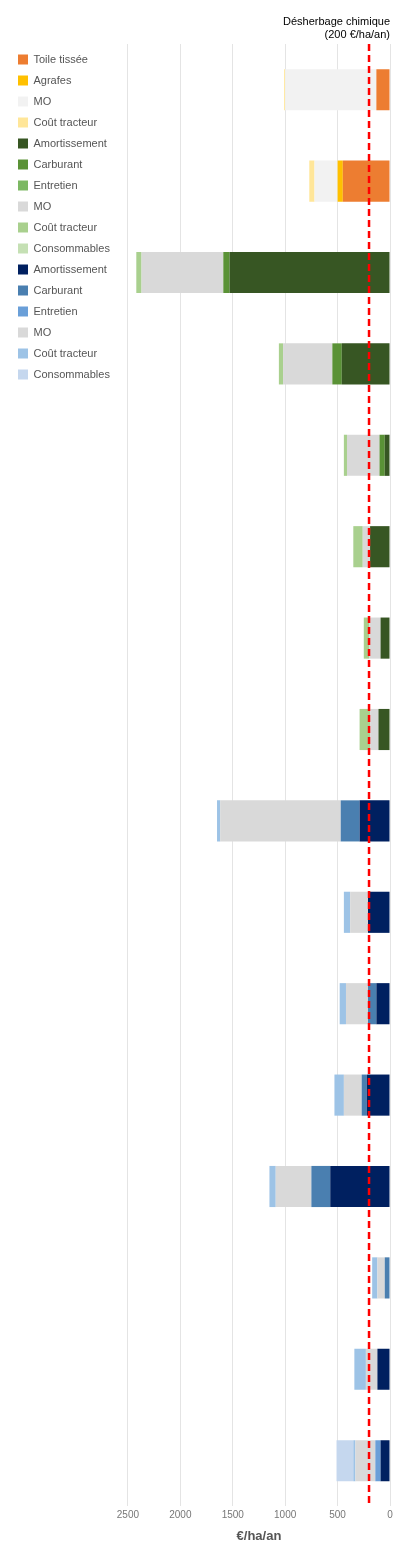 Image resolution: width=406 pixels, height=1557 pixels. What do you see at coordinates (336, 27) in the screenshot?
I see `ref-line-label: Désherbage chimique (200 €/ha/an)` at bounding box center [336, 27].